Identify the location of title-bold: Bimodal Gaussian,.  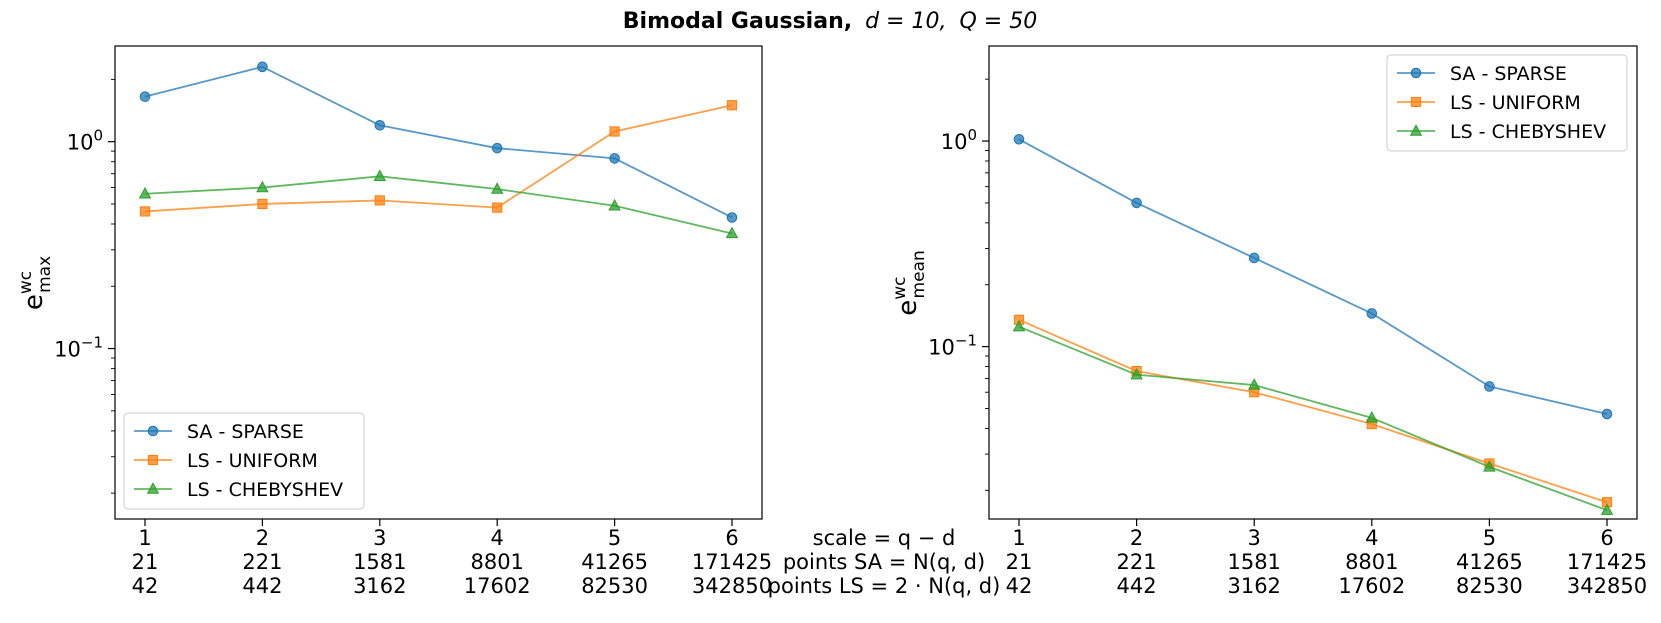
(737, 21).